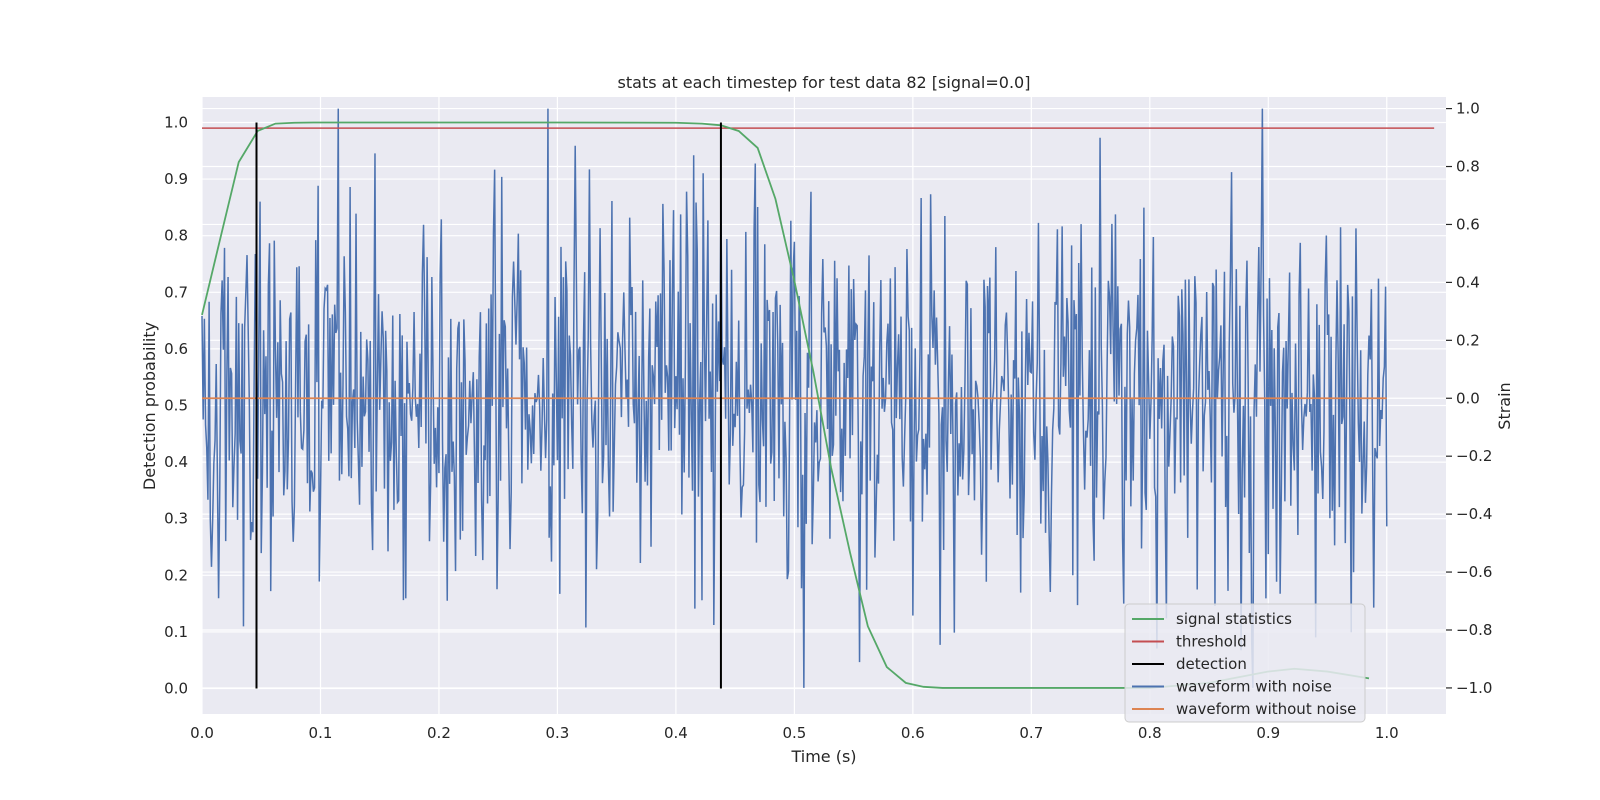  Describe the element at coordinates (176, 689) in the screenshot. I see `y-tick-label-left: 0.0` at that location.